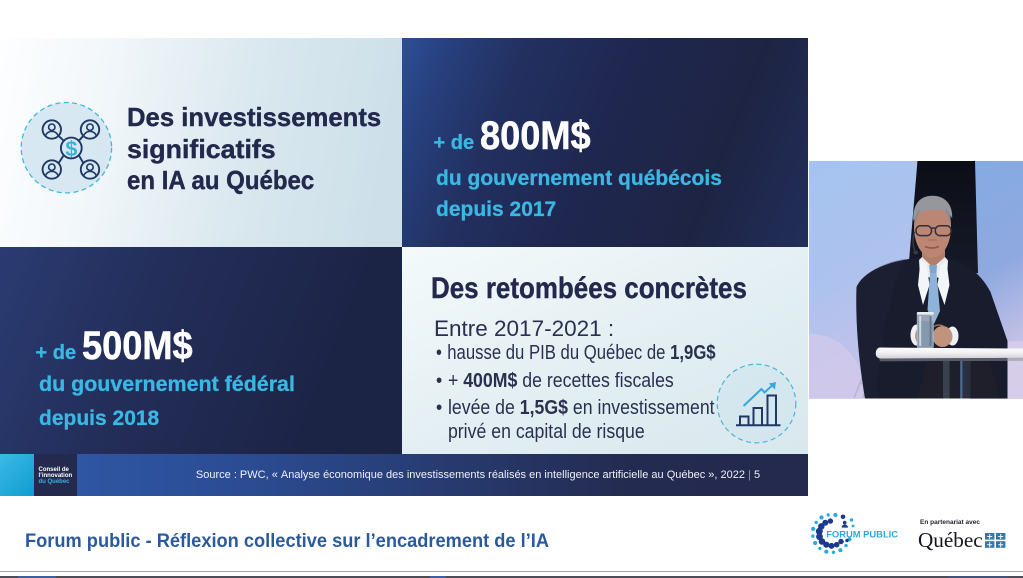  What do you see at coordinates (862, 533) in the screenshot?
I see `svg-text: FORUM PUBLIC` at bounding box center [862, 533].